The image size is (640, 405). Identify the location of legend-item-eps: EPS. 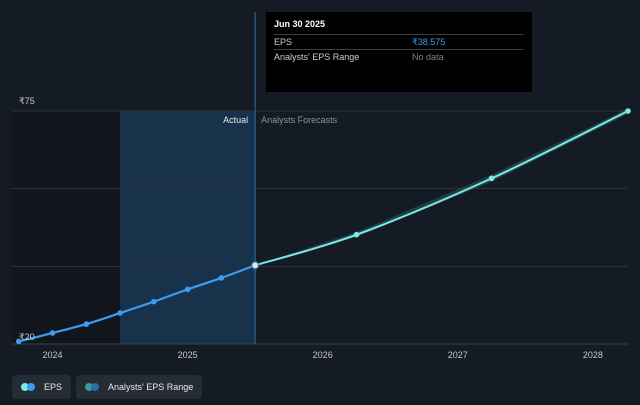
(42, 387).